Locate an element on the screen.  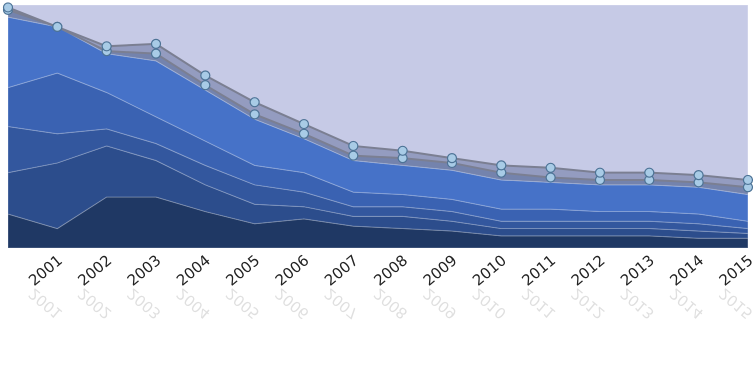
x-tick-label-reflection: 2006 is located at coordinates (292, 303).